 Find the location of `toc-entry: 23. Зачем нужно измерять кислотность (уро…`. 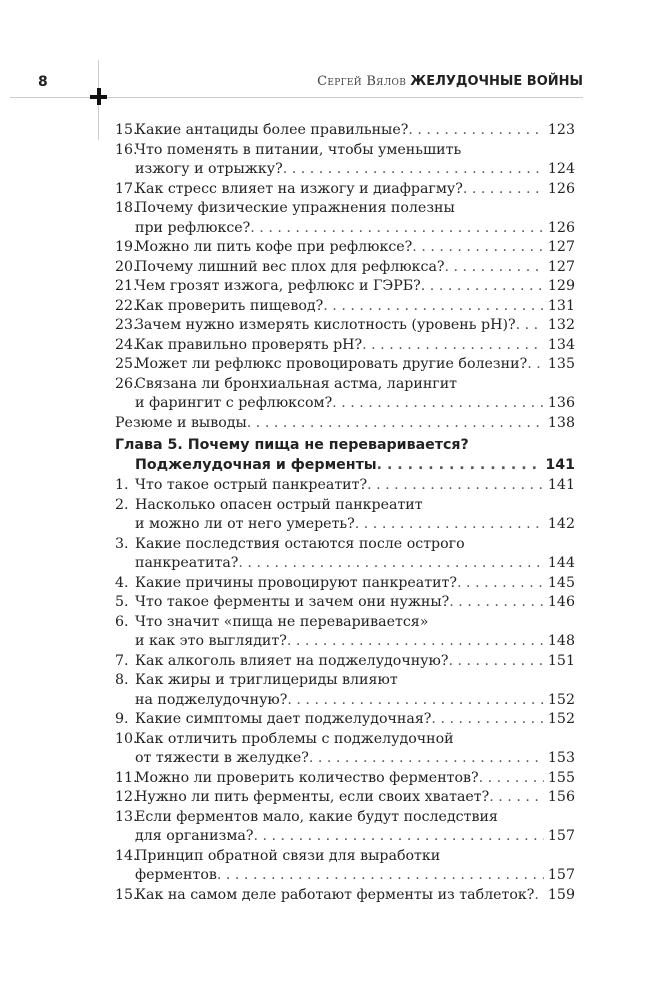

toc-entry: 23. Зачем нужно измерять кислотность (уро… is located at coordinates (345, 326).